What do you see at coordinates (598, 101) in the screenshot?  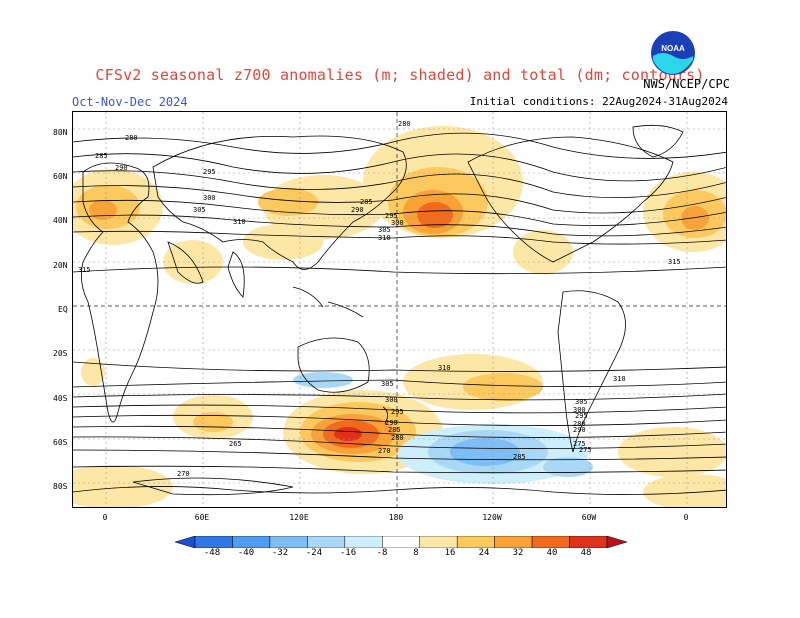 I see `initial-conditions-label: Initial conditions: 22Aug2024-31Aug2024` at bounding box center [598, 101].